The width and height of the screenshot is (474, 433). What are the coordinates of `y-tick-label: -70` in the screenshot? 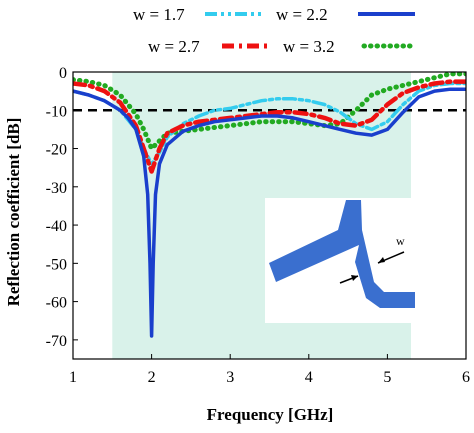 It's located at (56, 341).